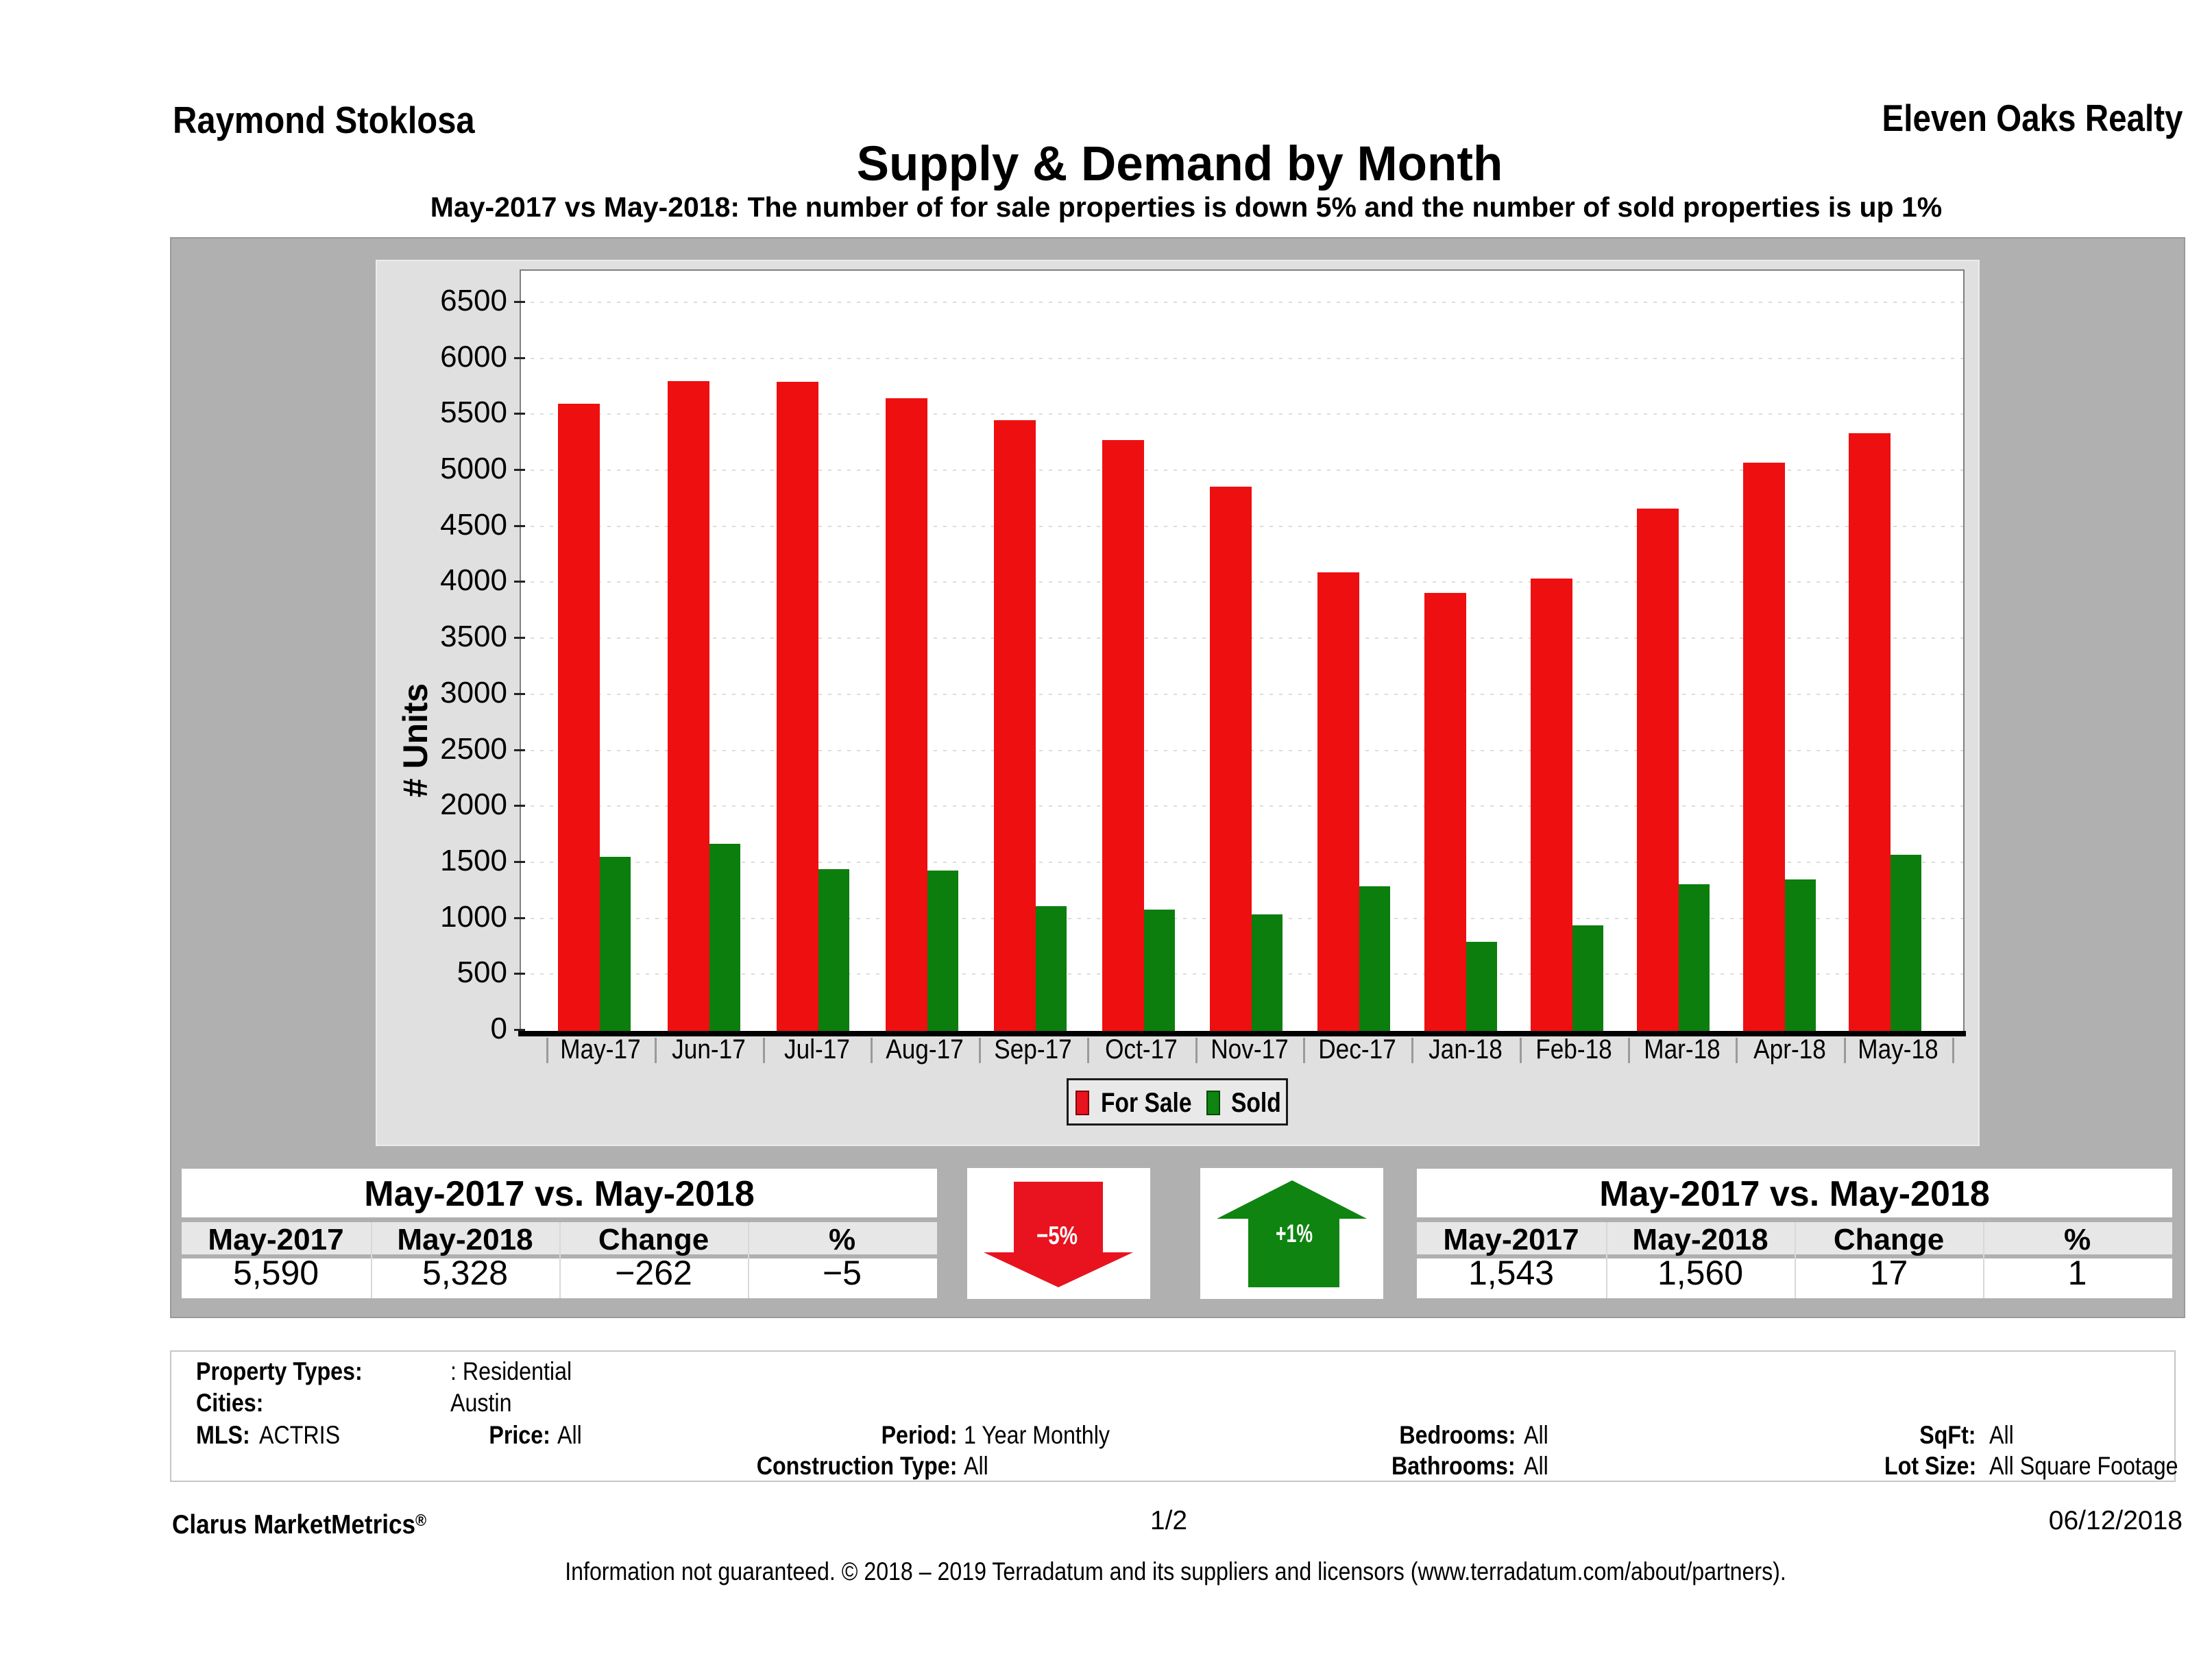  What do you see at coordinates (1057, 1235) in the screenshot?
I see `svg-text: −5%` at bounding box center [1057, 1235].